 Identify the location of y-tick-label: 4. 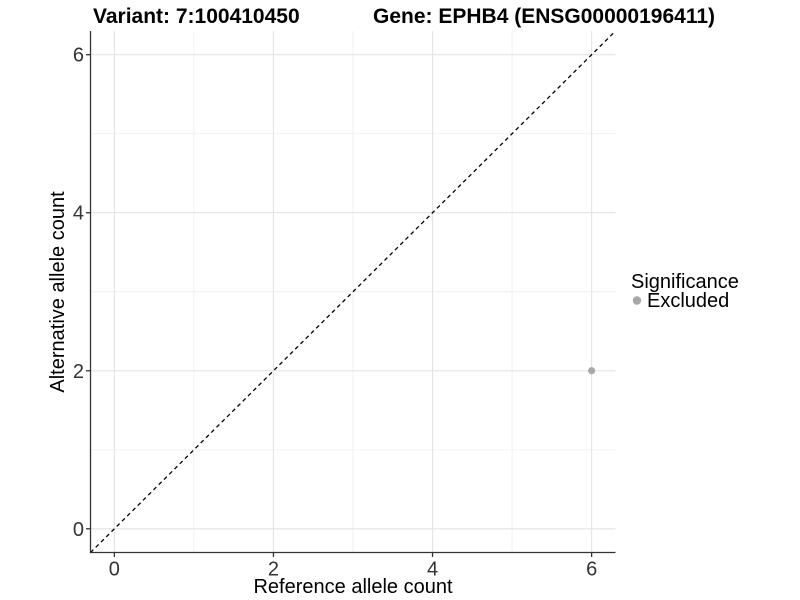
(78, 214).